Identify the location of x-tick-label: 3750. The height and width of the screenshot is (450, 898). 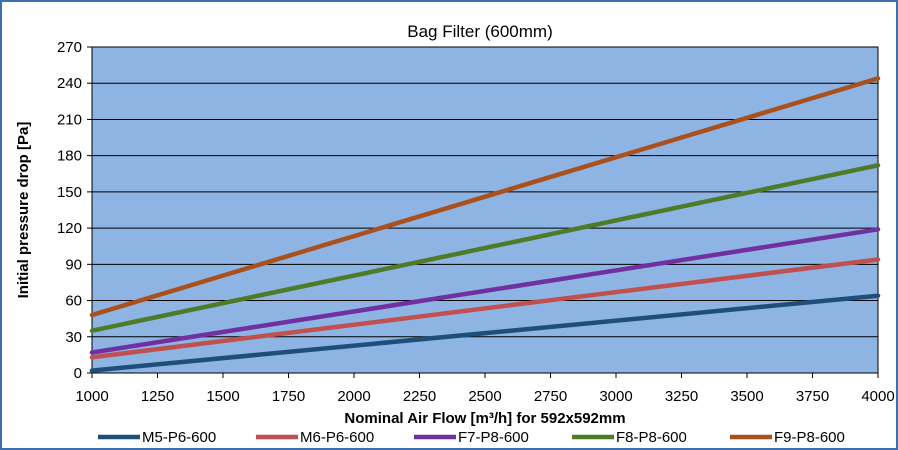
(812, 396).